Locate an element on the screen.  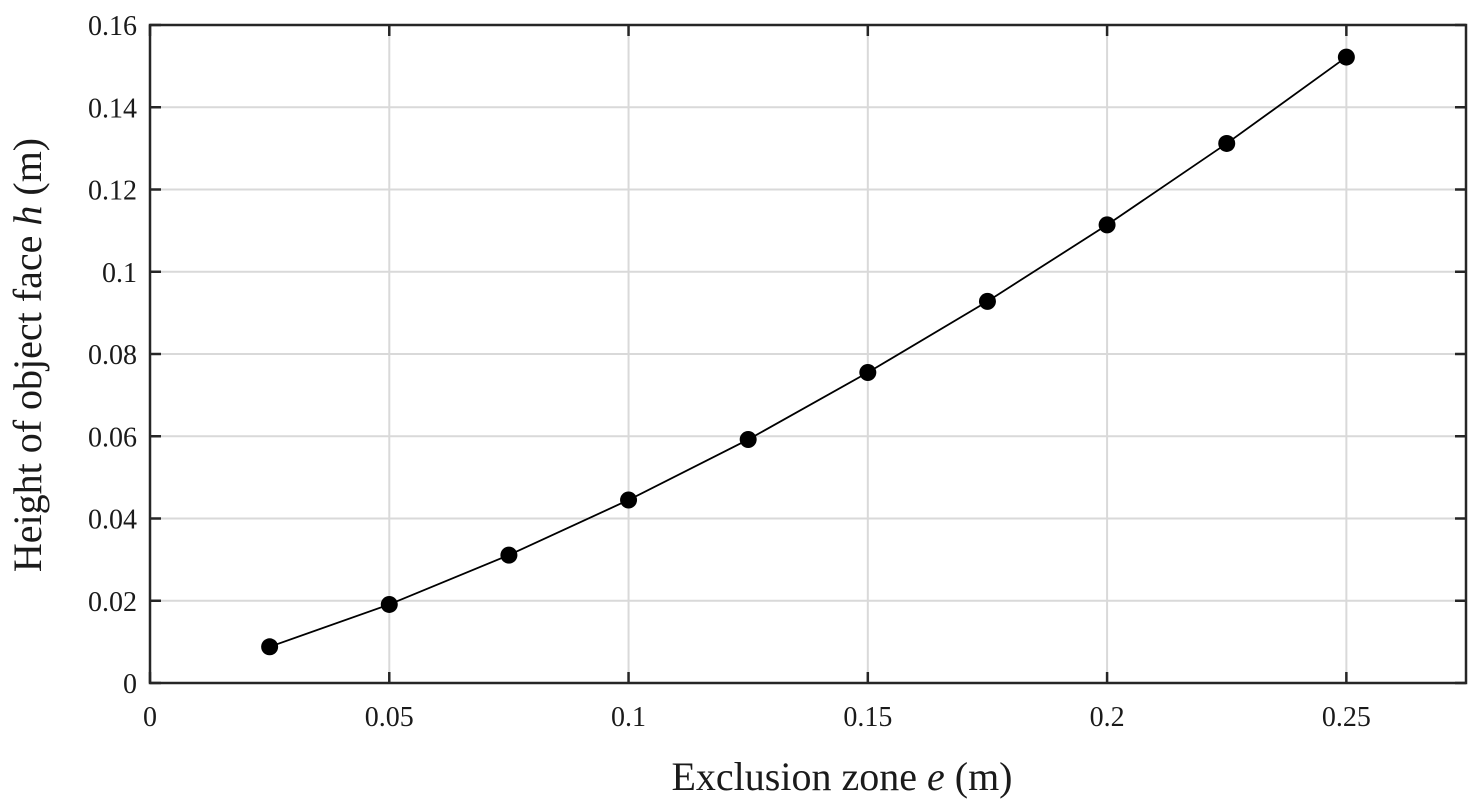
x-tick-label: 0.25 is located at coordinates (1346, 717).